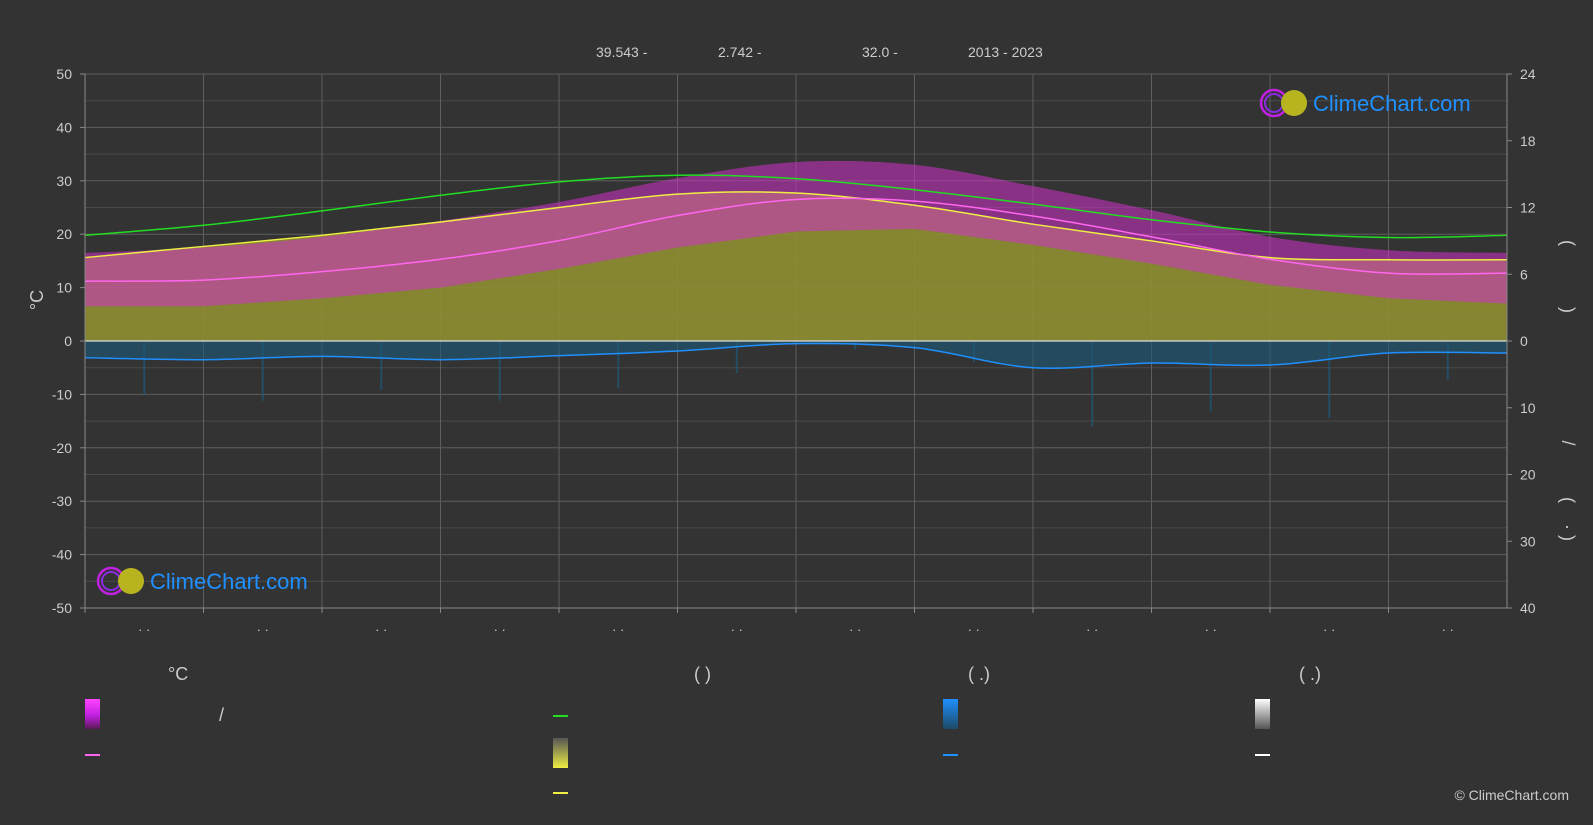  Describe the element at coordinates (740, 52) in the screenshot. I see `longitude-label: 2.742 -` at that location.